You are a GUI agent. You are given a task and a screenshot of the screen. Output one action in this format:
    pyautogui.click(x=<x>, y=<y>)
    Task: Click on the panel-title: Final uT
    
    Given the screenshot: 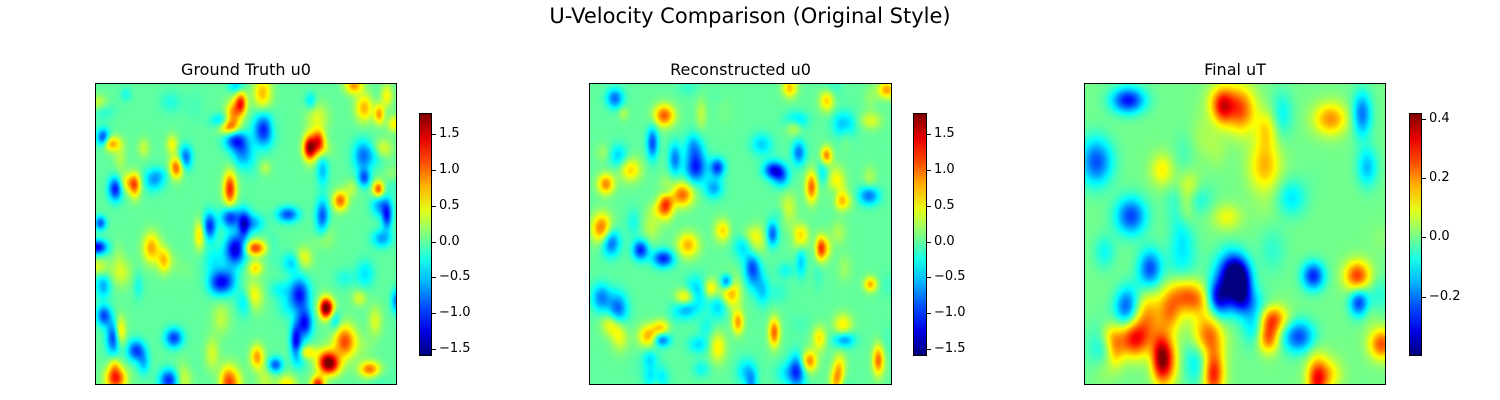 What is the action you would take?
    pyautogui.click(x=1235, y=69)
    